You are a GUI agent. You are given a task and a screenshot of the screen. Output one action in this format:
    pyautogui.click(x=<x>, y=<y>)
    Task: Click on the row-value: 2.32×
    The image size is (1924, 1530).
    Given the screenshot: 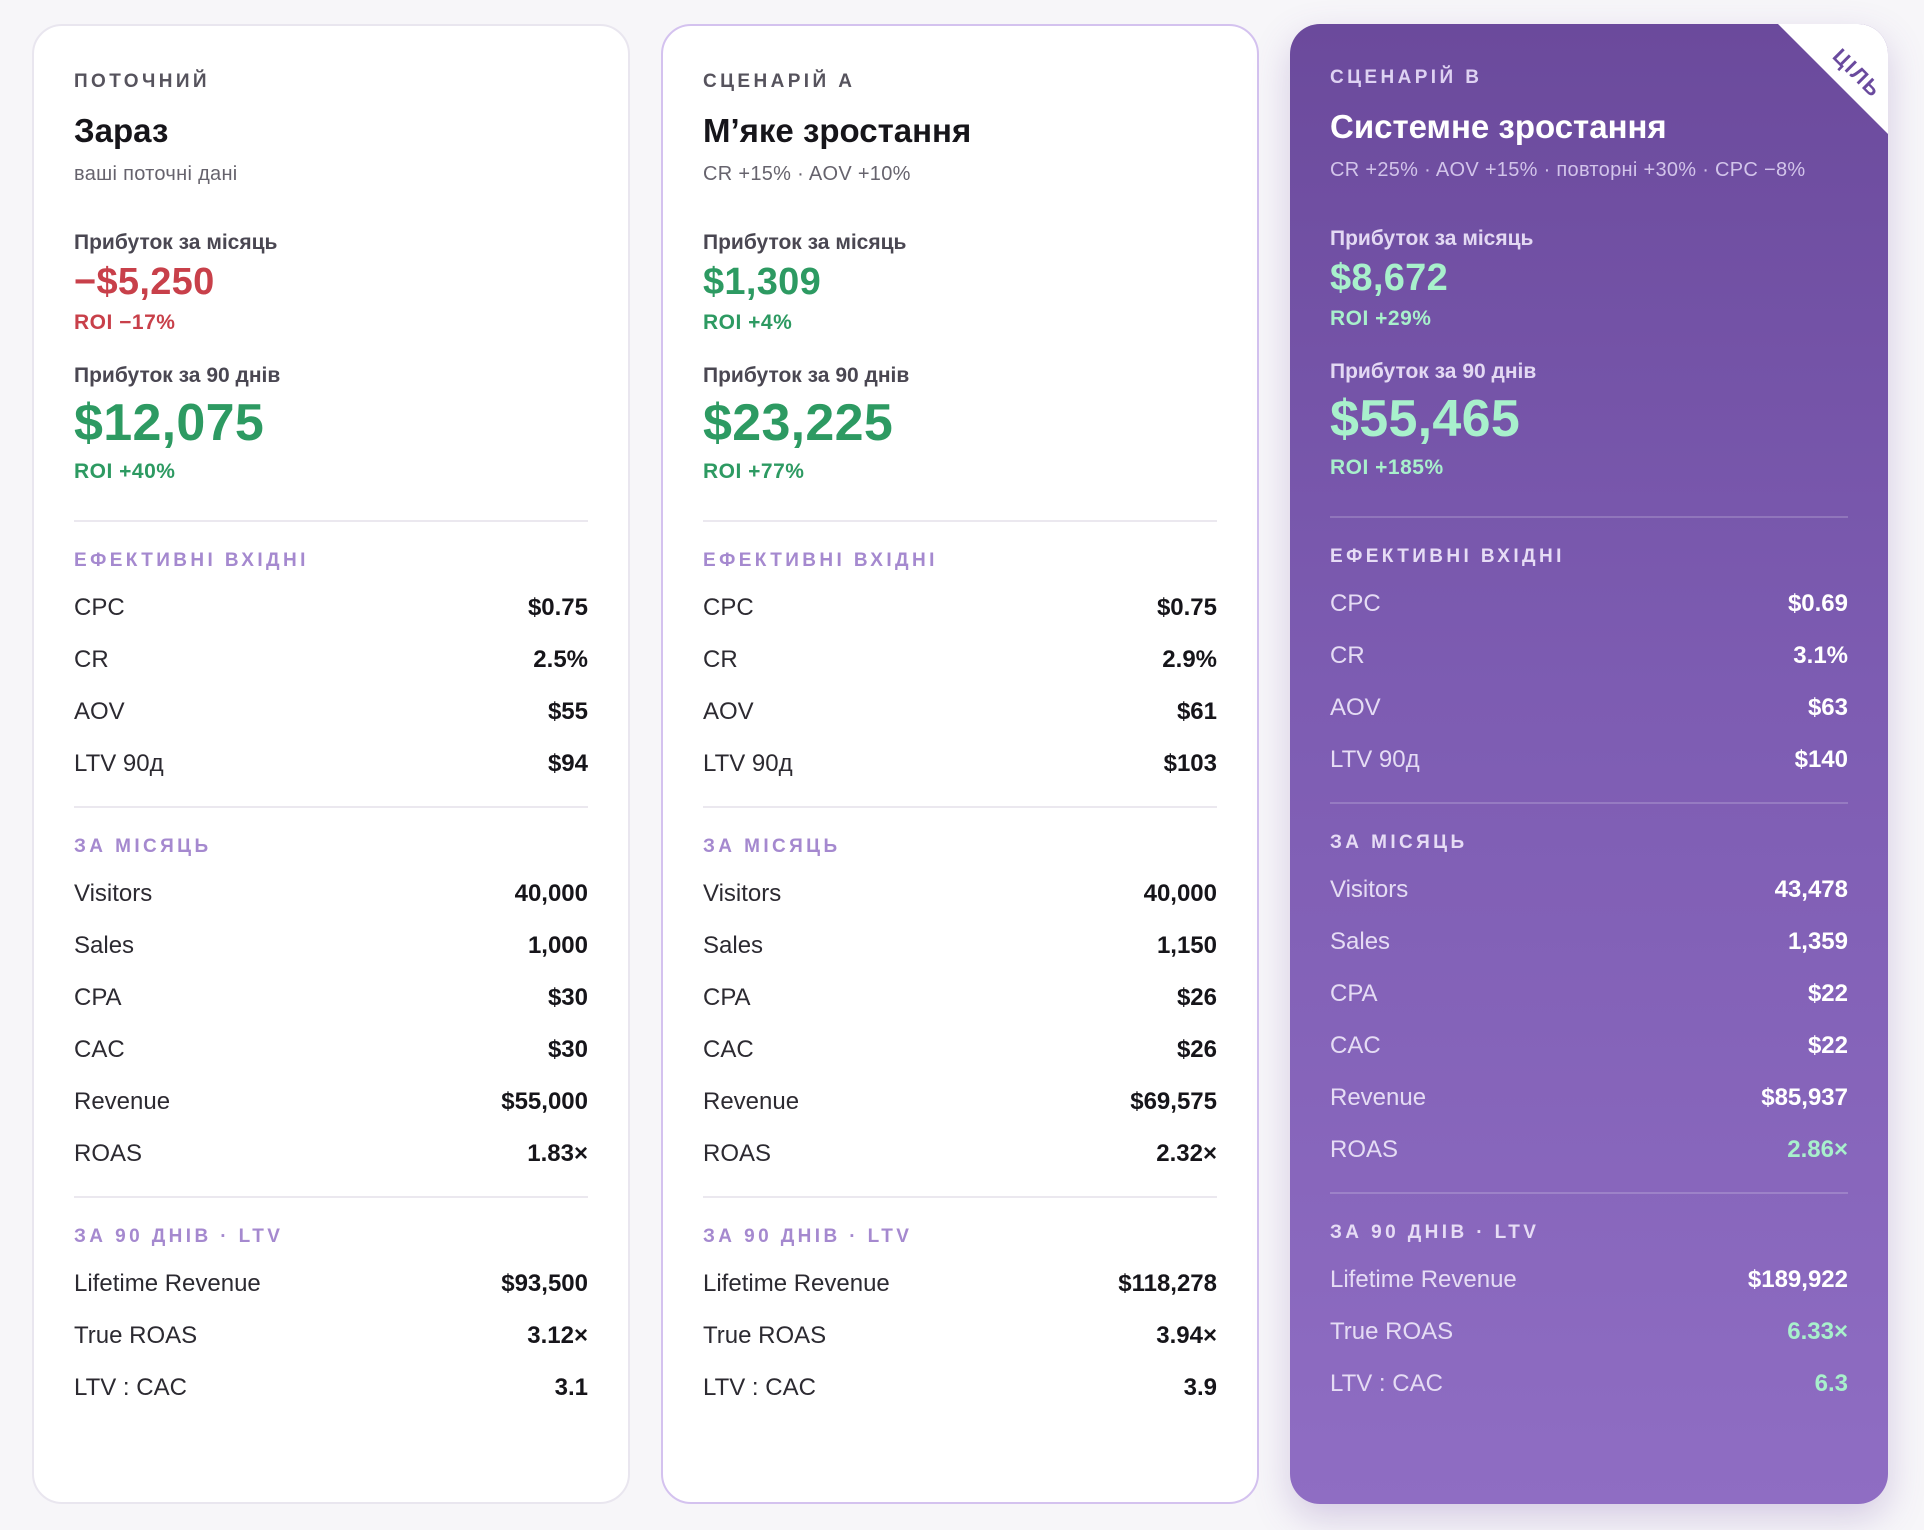 What is the action you would take?
    pyautogui.click(x=1186, y=1153)
    